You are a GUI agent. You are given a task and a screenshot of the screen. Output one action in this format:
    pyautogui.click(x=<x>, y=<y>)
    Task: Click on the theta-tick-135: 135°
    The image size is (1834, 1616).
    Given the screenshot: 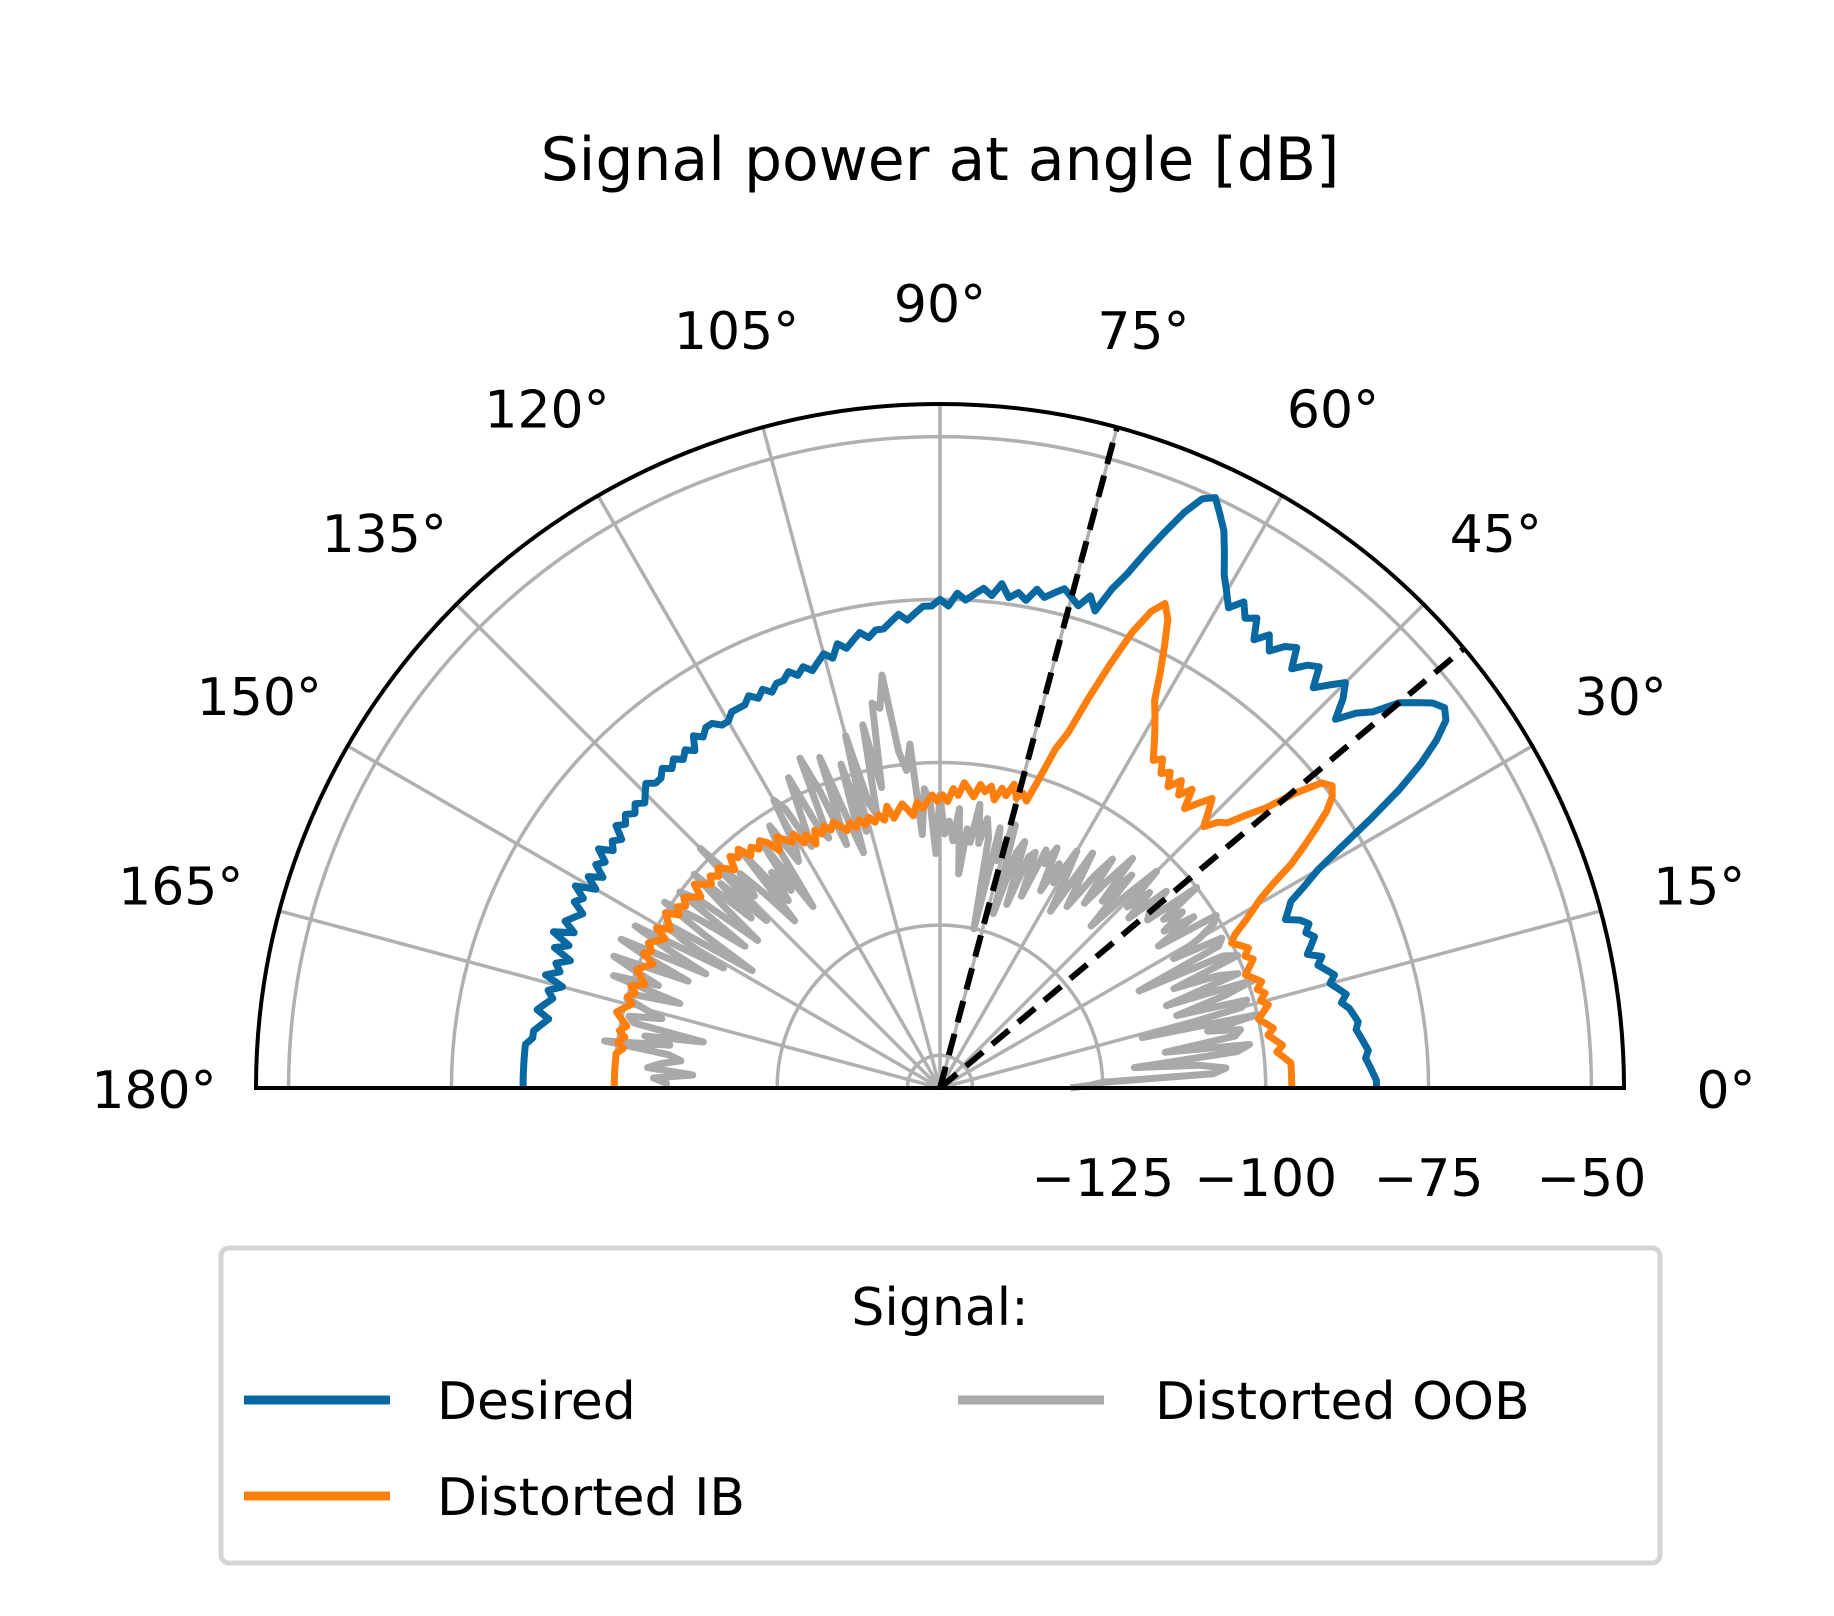 What is the action you would take?
    pyautogui.click(x=384, y=535)
    